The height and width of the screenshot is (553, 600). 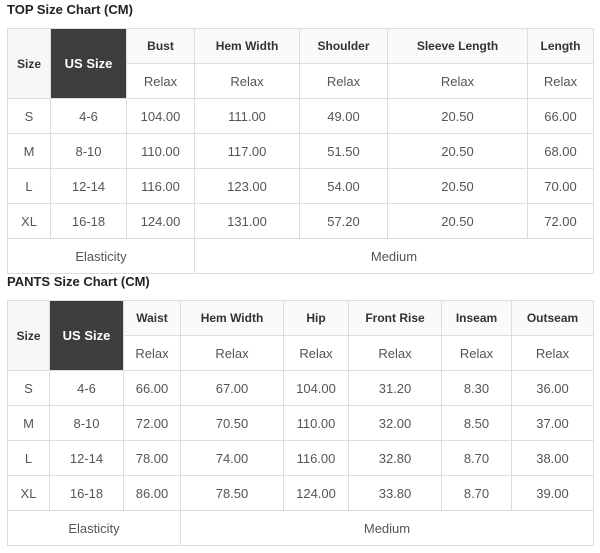 I want to click on table-cell: 123.00, so click(x=247, y=186).